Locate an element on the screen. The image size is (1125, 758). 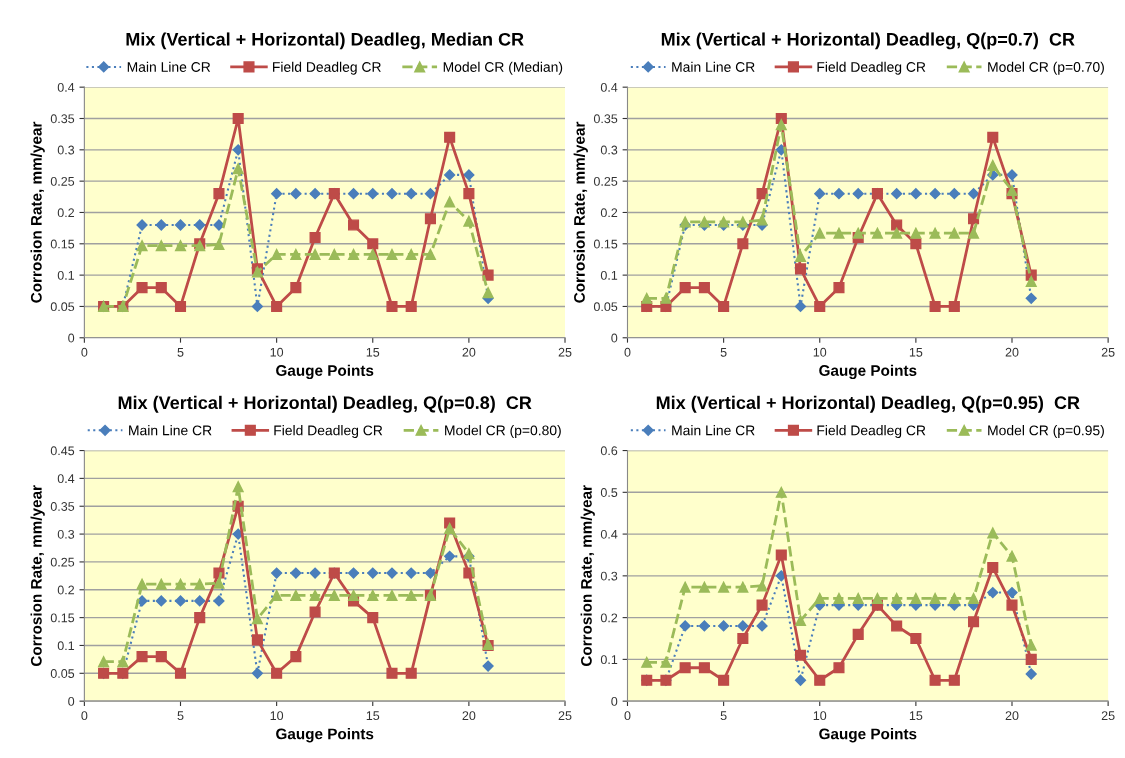
legend-label: Model CR (p=0.95) is located at coordinates (1046, 432).